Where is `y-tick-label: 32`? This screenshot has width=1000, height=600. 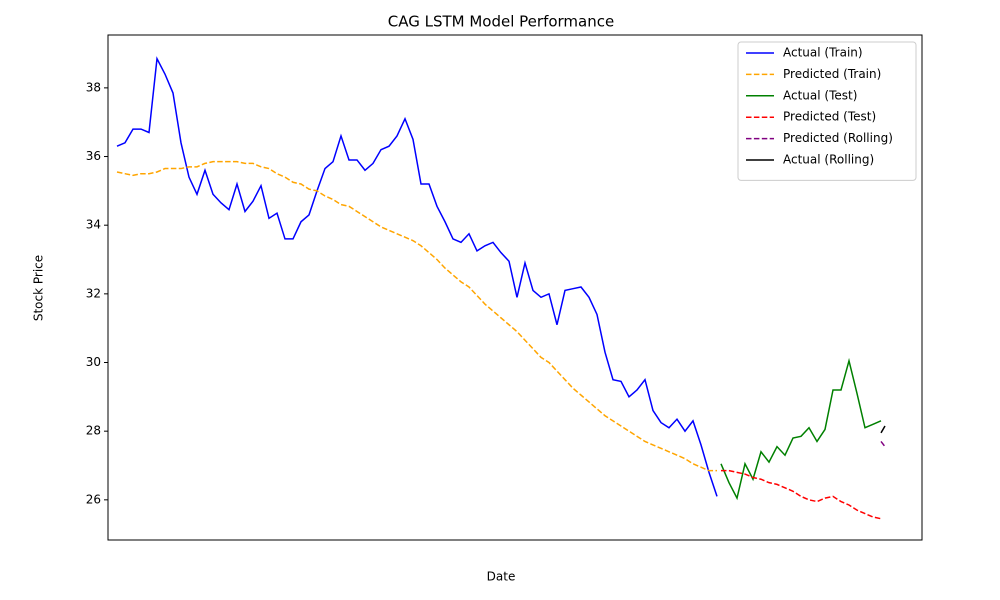 y-tick-label: 32 is located at coordinates (93, 293).